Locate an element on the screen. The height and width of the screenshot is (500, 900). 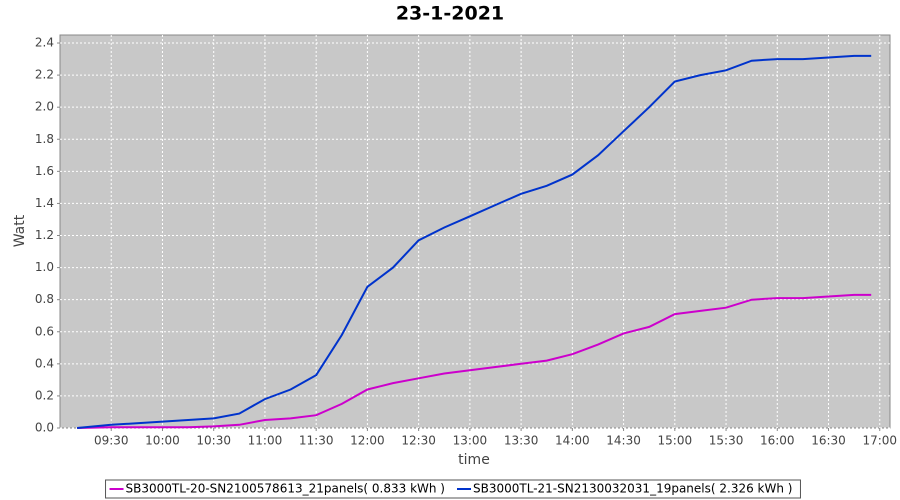
y-tick-label: 0.0 is located at coordinates (44, 428).